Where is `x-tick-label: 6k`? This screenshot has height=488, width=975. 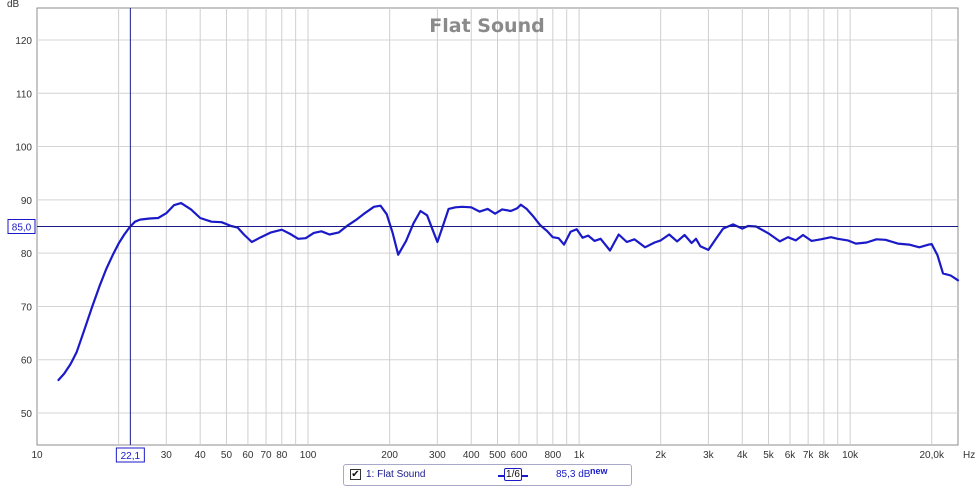
x-tick-label: 6k is located at coordinates (791, 455).